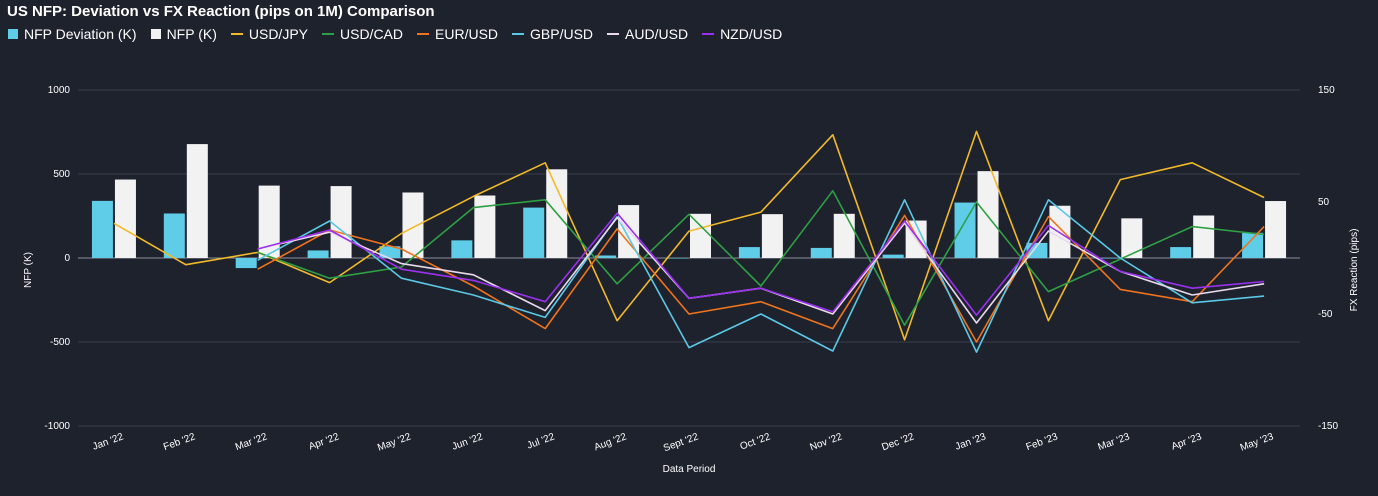 The height and width of the screenshot is (496, 1378). Describe the element at coordinates (611, 442) in the screenshot. I see `x-tick-label: Aug '22` at that location.